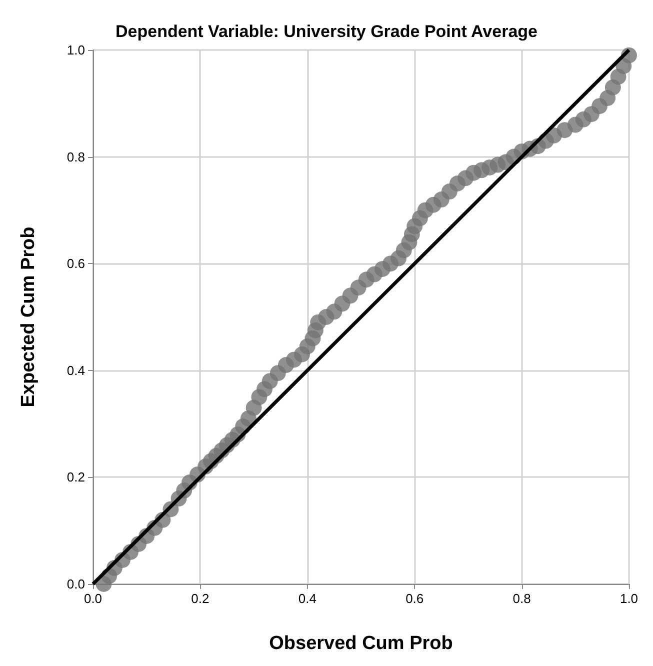 Image resolution: width=653 pixels, height=666 pixels. I want to click on x-tick-label: 0.4, so click(307, 598).